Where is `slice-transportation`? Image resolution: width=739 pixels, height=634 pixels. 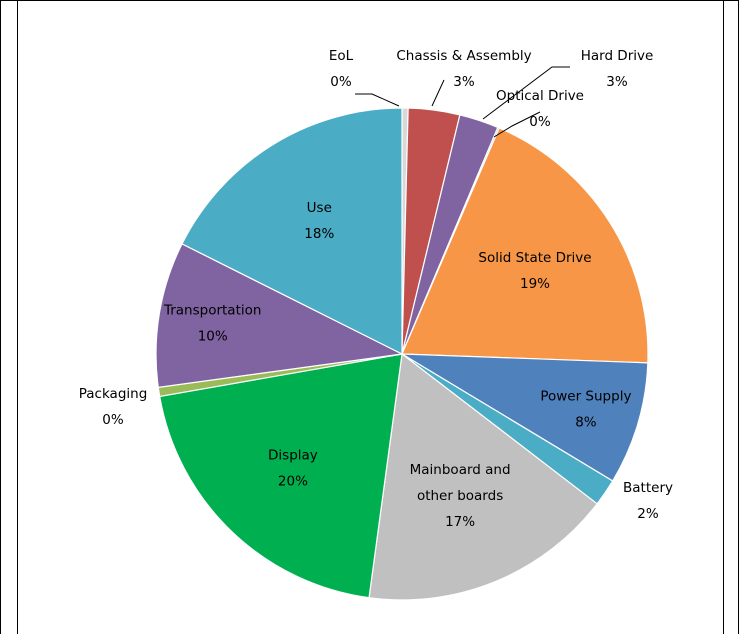
slice-transportation is located at coordinates (280, 316).